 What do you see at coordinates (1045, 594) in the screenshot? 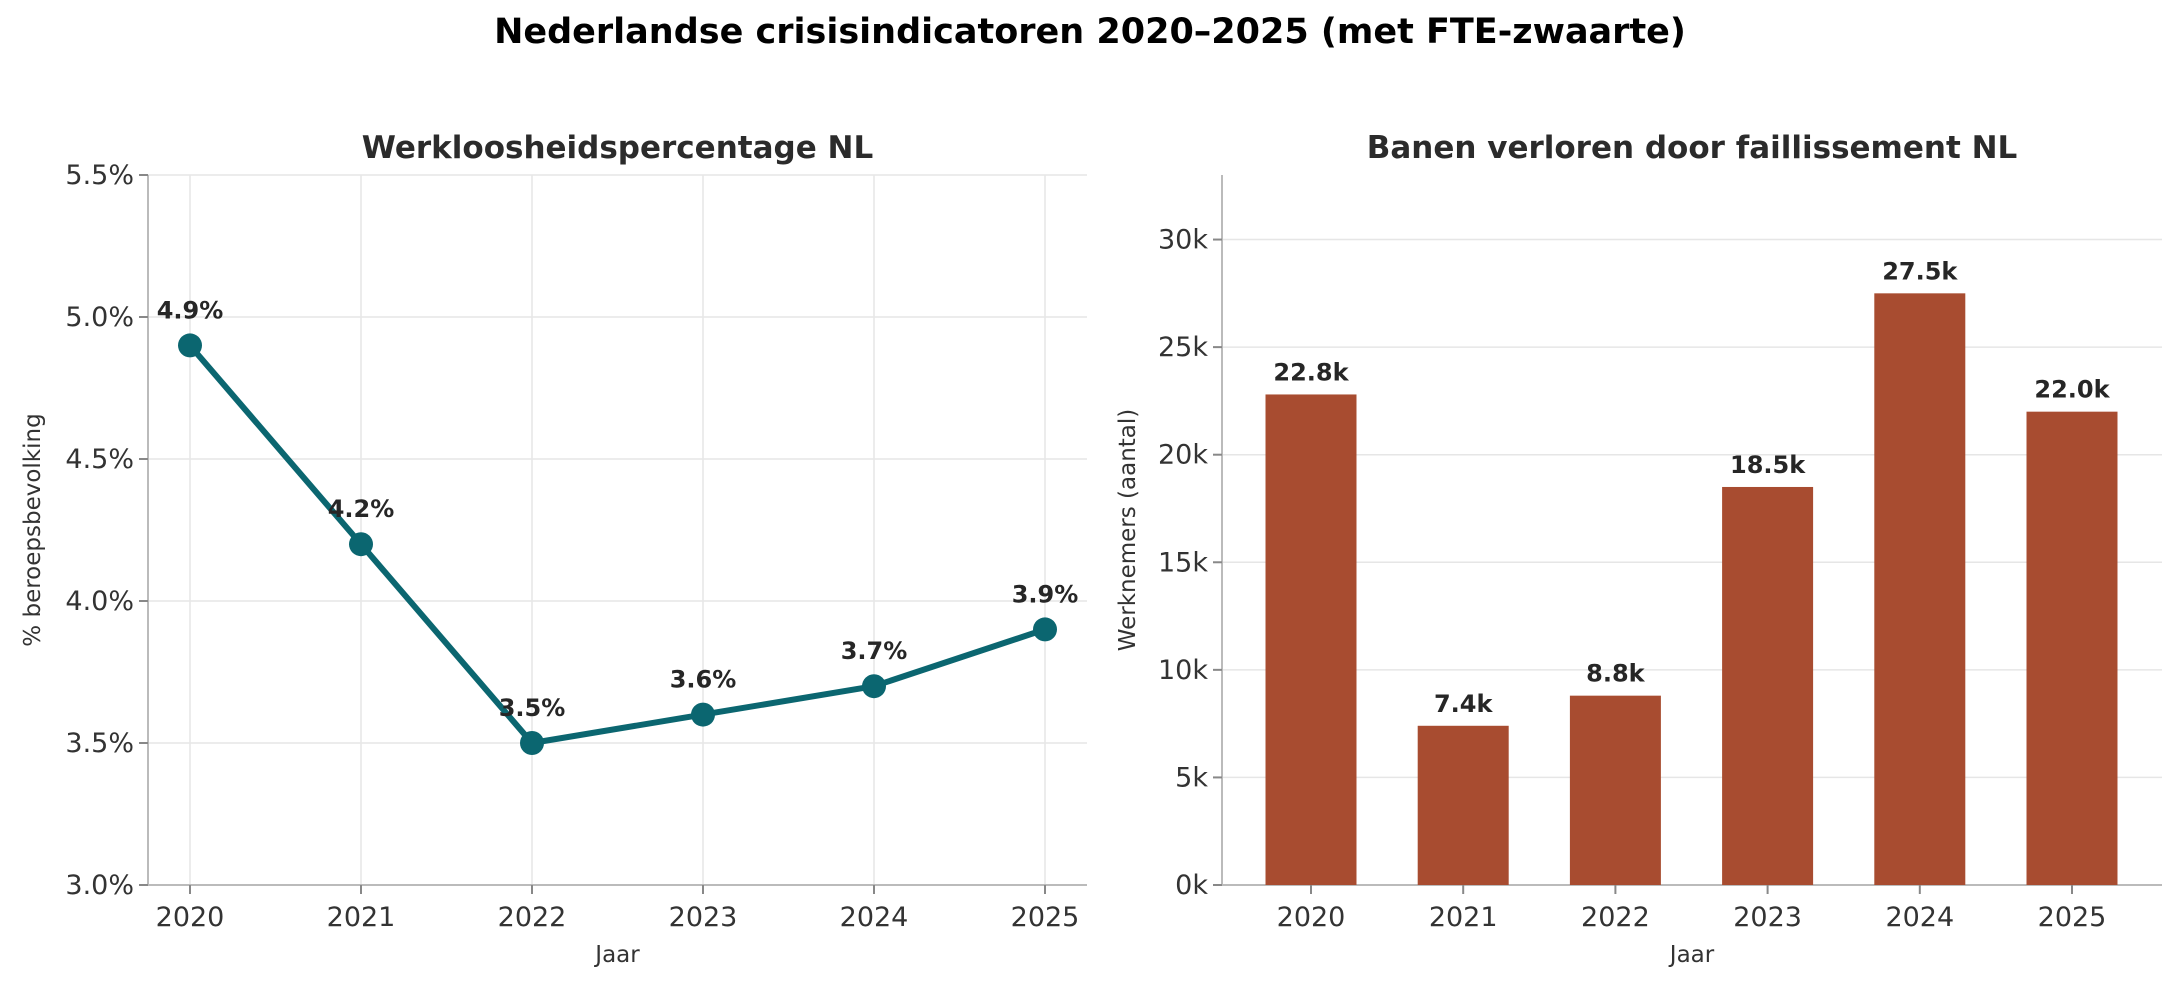
I see `data-label: 3.9%` at bounding box center [1045, 594].